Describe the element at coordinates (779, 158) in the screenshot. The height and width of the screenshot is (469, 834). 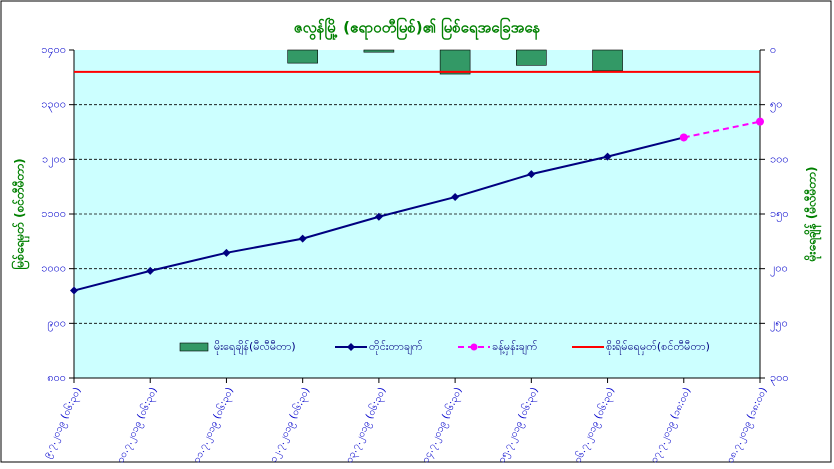
I see `y2-tick-label: ၁၀၀` at that location.